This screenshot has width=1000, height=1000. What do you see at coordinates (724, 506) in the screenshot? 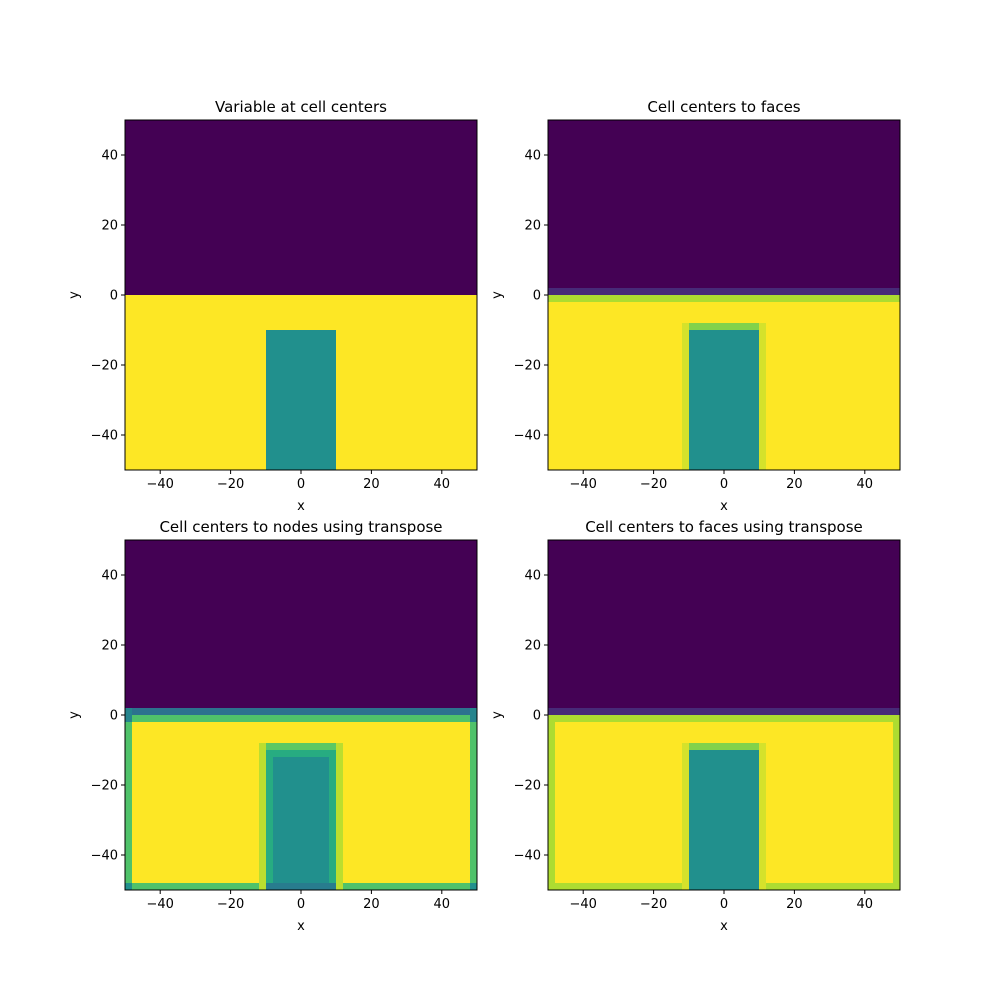
I see `panel-2-xlabel: x` at bounding box center [724, 506].